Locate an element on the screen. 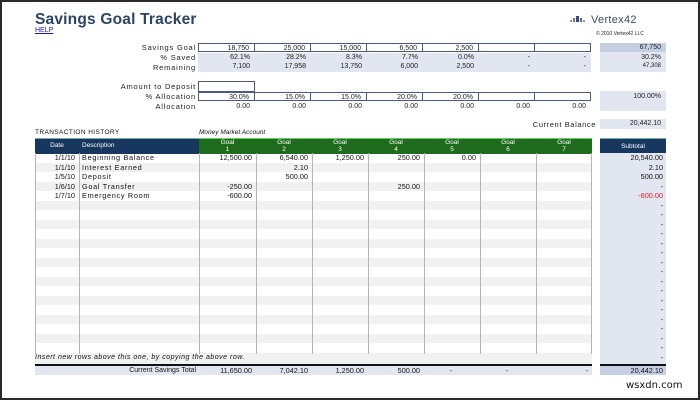 The width and height of the screenshot is (700, 400). col-goal-6: Goal 6 is located at coordinates (508, 146).